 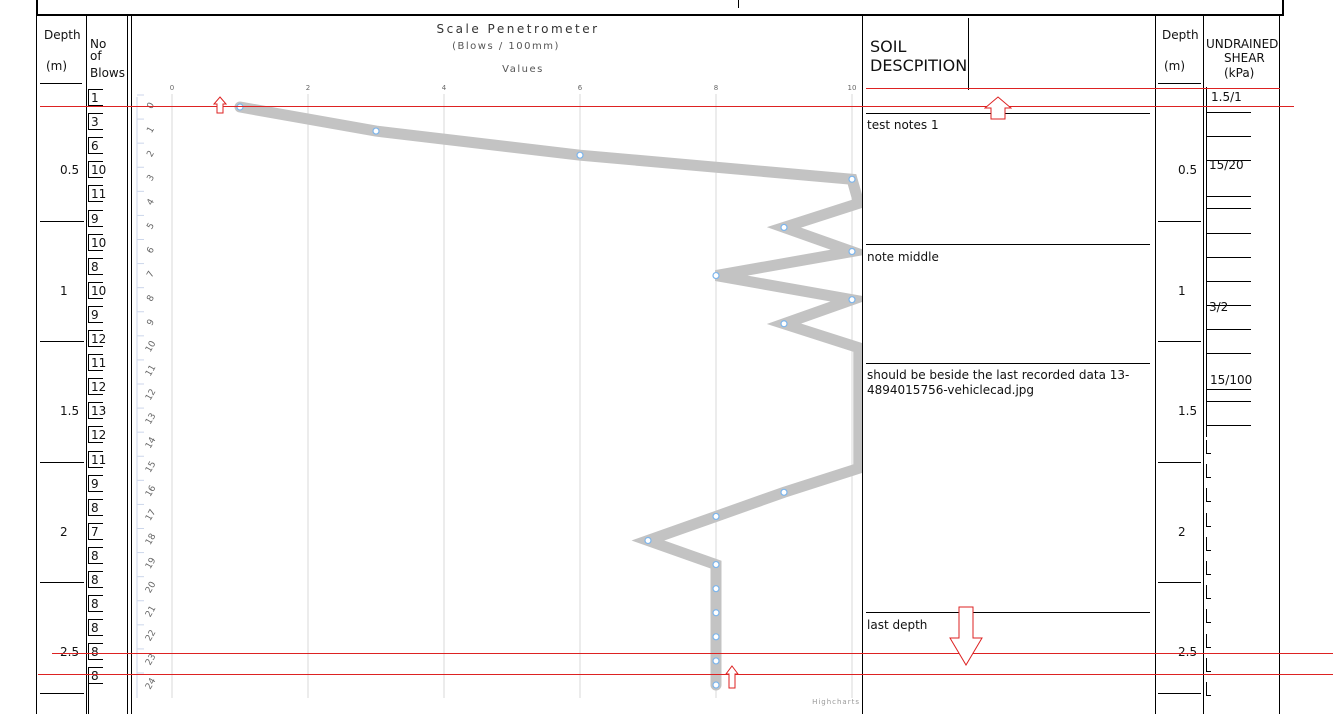 I want to click on x-tick-label: 0, so click(x=172, y=88).